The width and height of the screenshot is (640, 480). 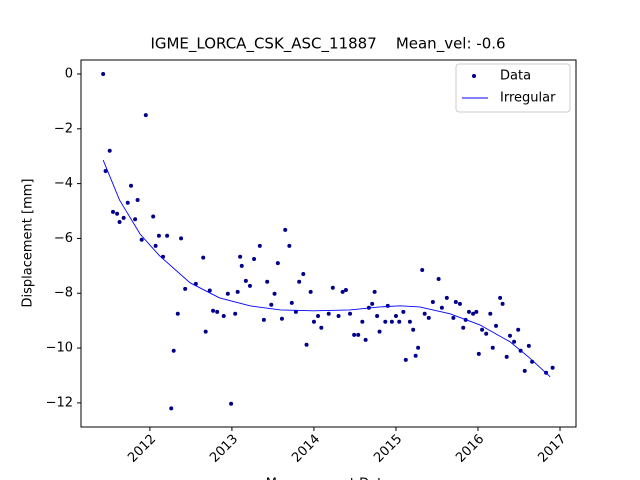 I want to click on y-tick-label: −2, so click(x=63, y=128).